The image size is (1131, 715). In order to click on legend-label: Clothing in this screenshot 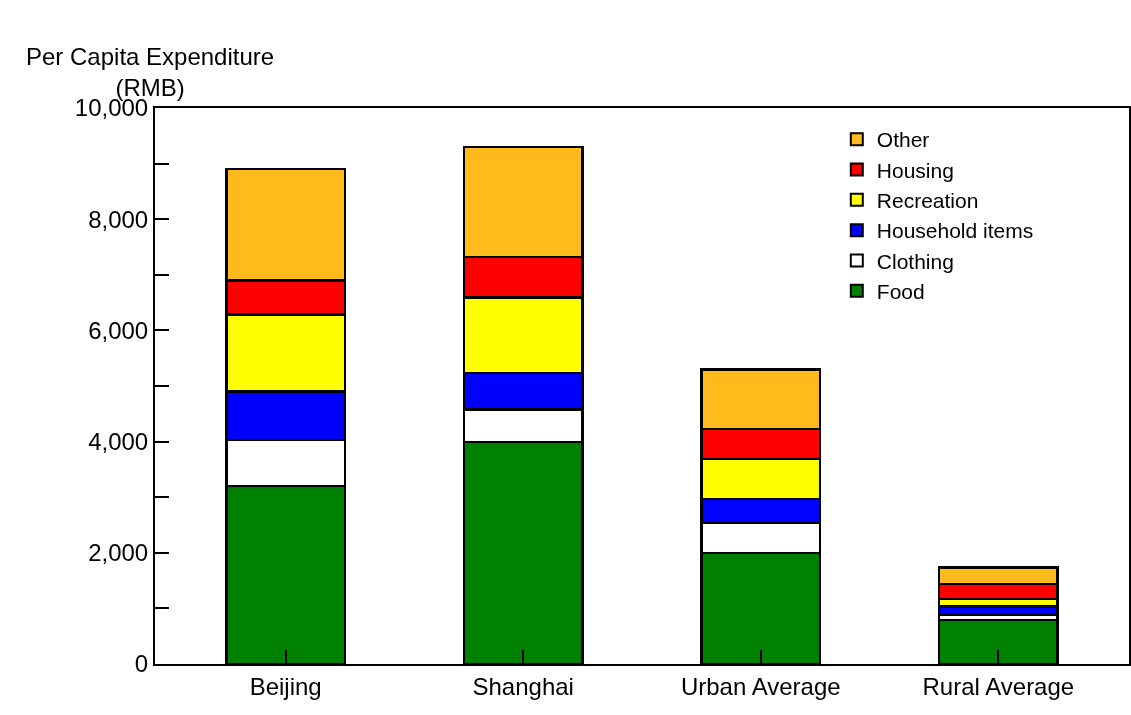, I will do `click(915, 261)`.